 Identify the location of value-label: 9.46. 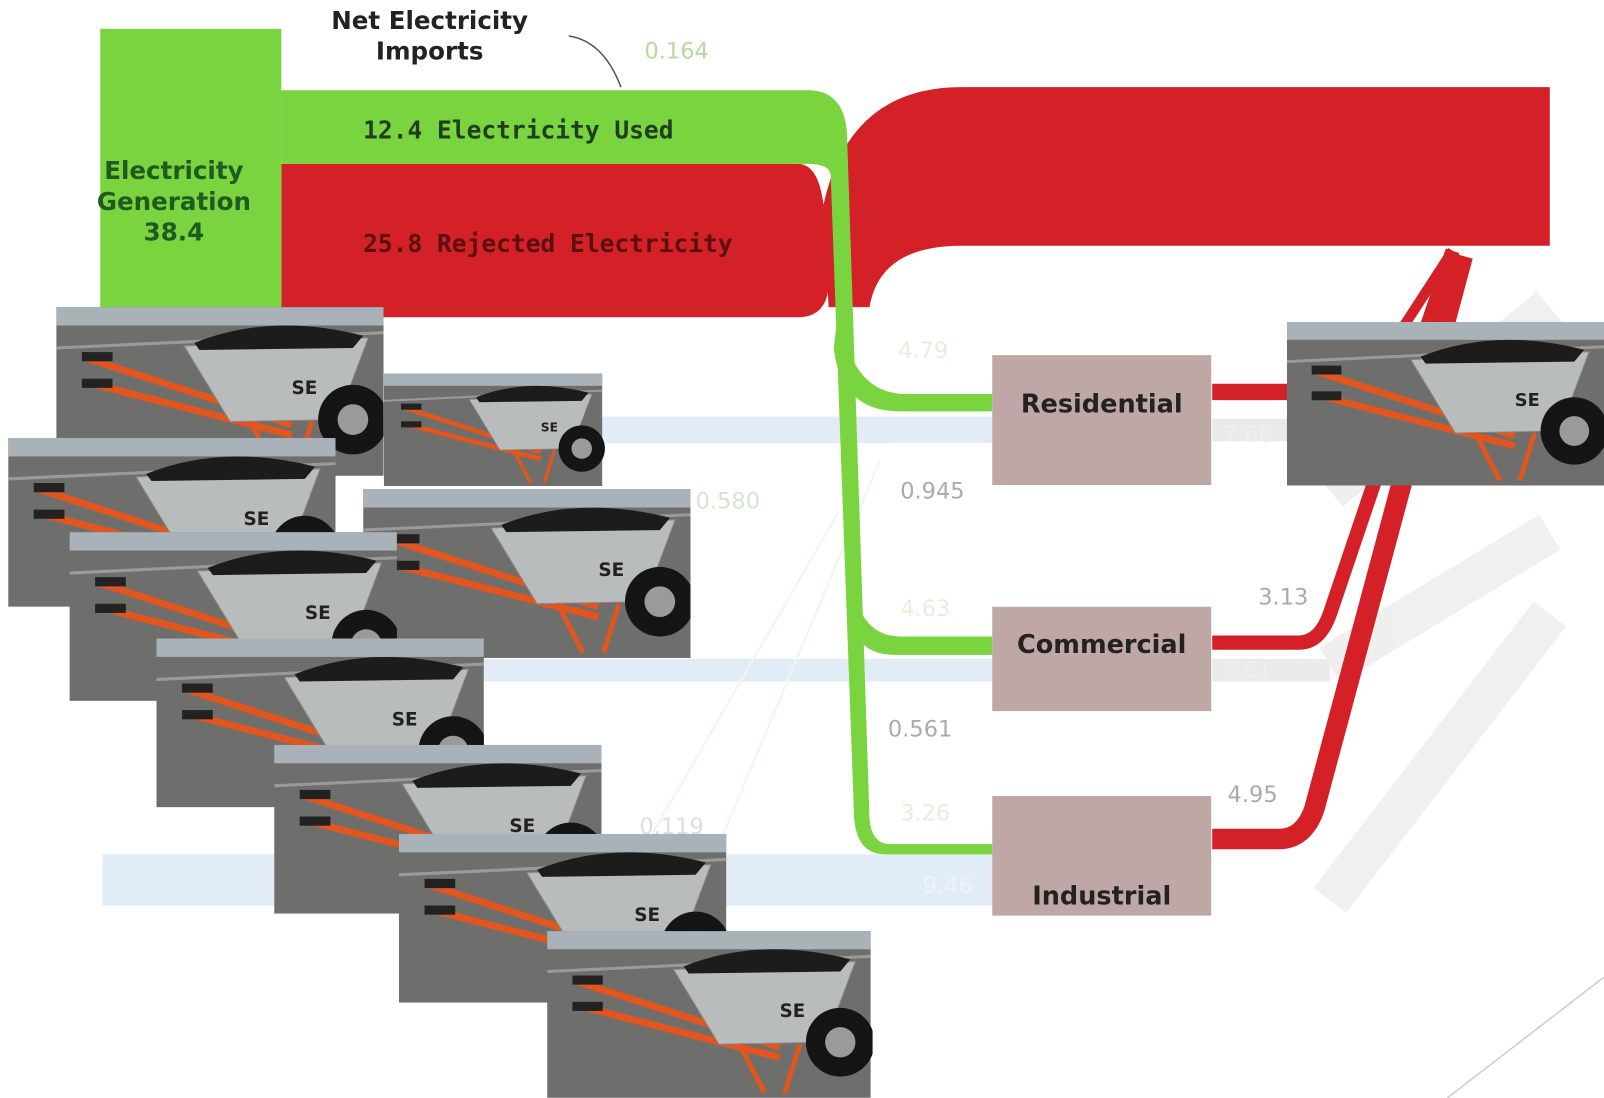
(948, 886).